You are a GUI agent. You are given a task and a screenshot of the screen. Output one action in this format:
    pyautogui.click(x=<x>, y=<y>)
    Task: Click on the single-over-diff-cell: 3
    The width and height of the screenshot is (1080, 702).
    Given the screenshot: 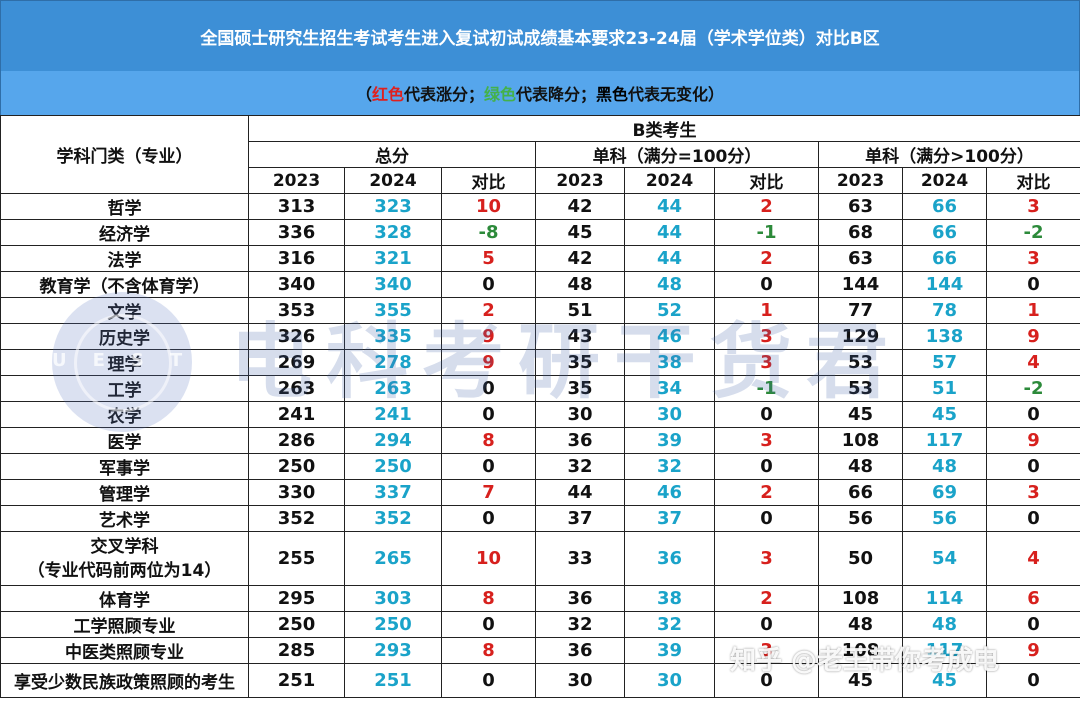 What is the action you would take?
    pyautogui.click(x=1033, y=492)
    